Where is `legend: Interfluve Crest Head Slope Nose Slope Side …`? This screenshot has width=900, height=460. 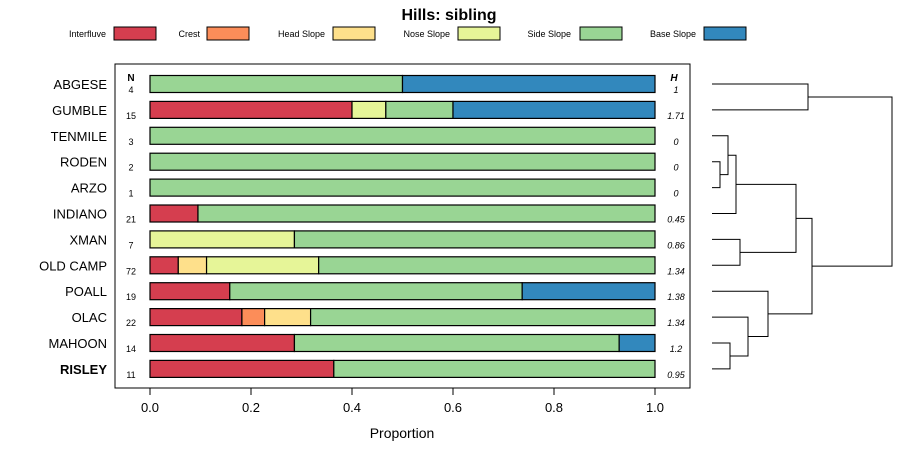
legend: Interfluve Crest Head Slope Nose Slope Side … is located at coordinates (408, 33).